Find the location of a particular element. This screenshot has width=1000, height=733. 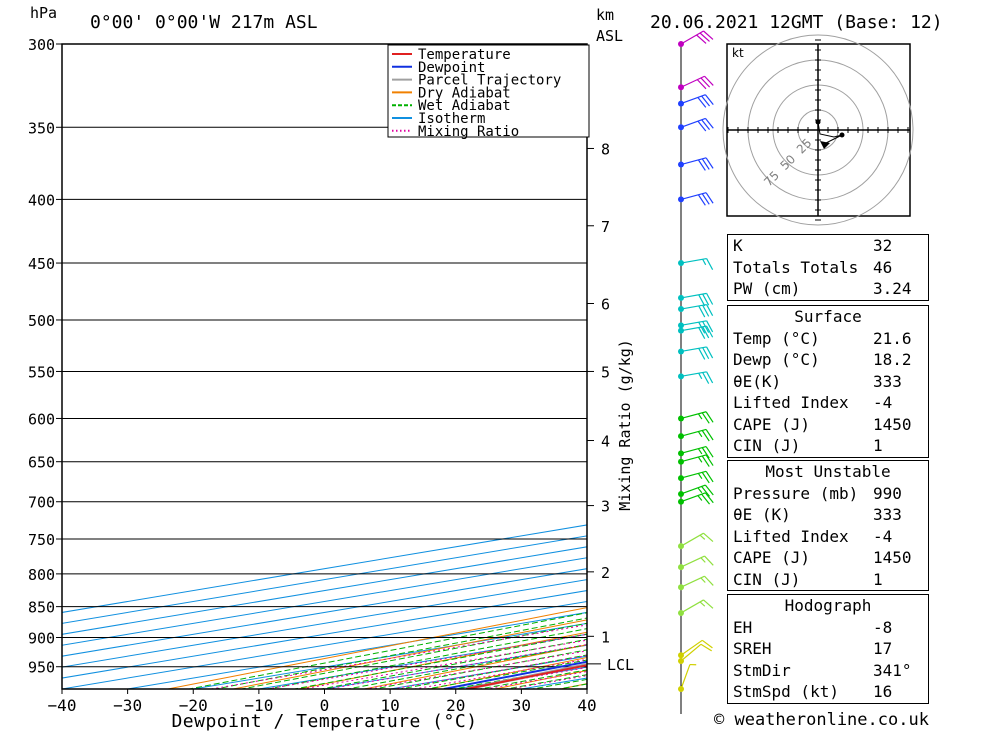

most-unstable-title: Most Unstable is located at coordinates (828, 471).